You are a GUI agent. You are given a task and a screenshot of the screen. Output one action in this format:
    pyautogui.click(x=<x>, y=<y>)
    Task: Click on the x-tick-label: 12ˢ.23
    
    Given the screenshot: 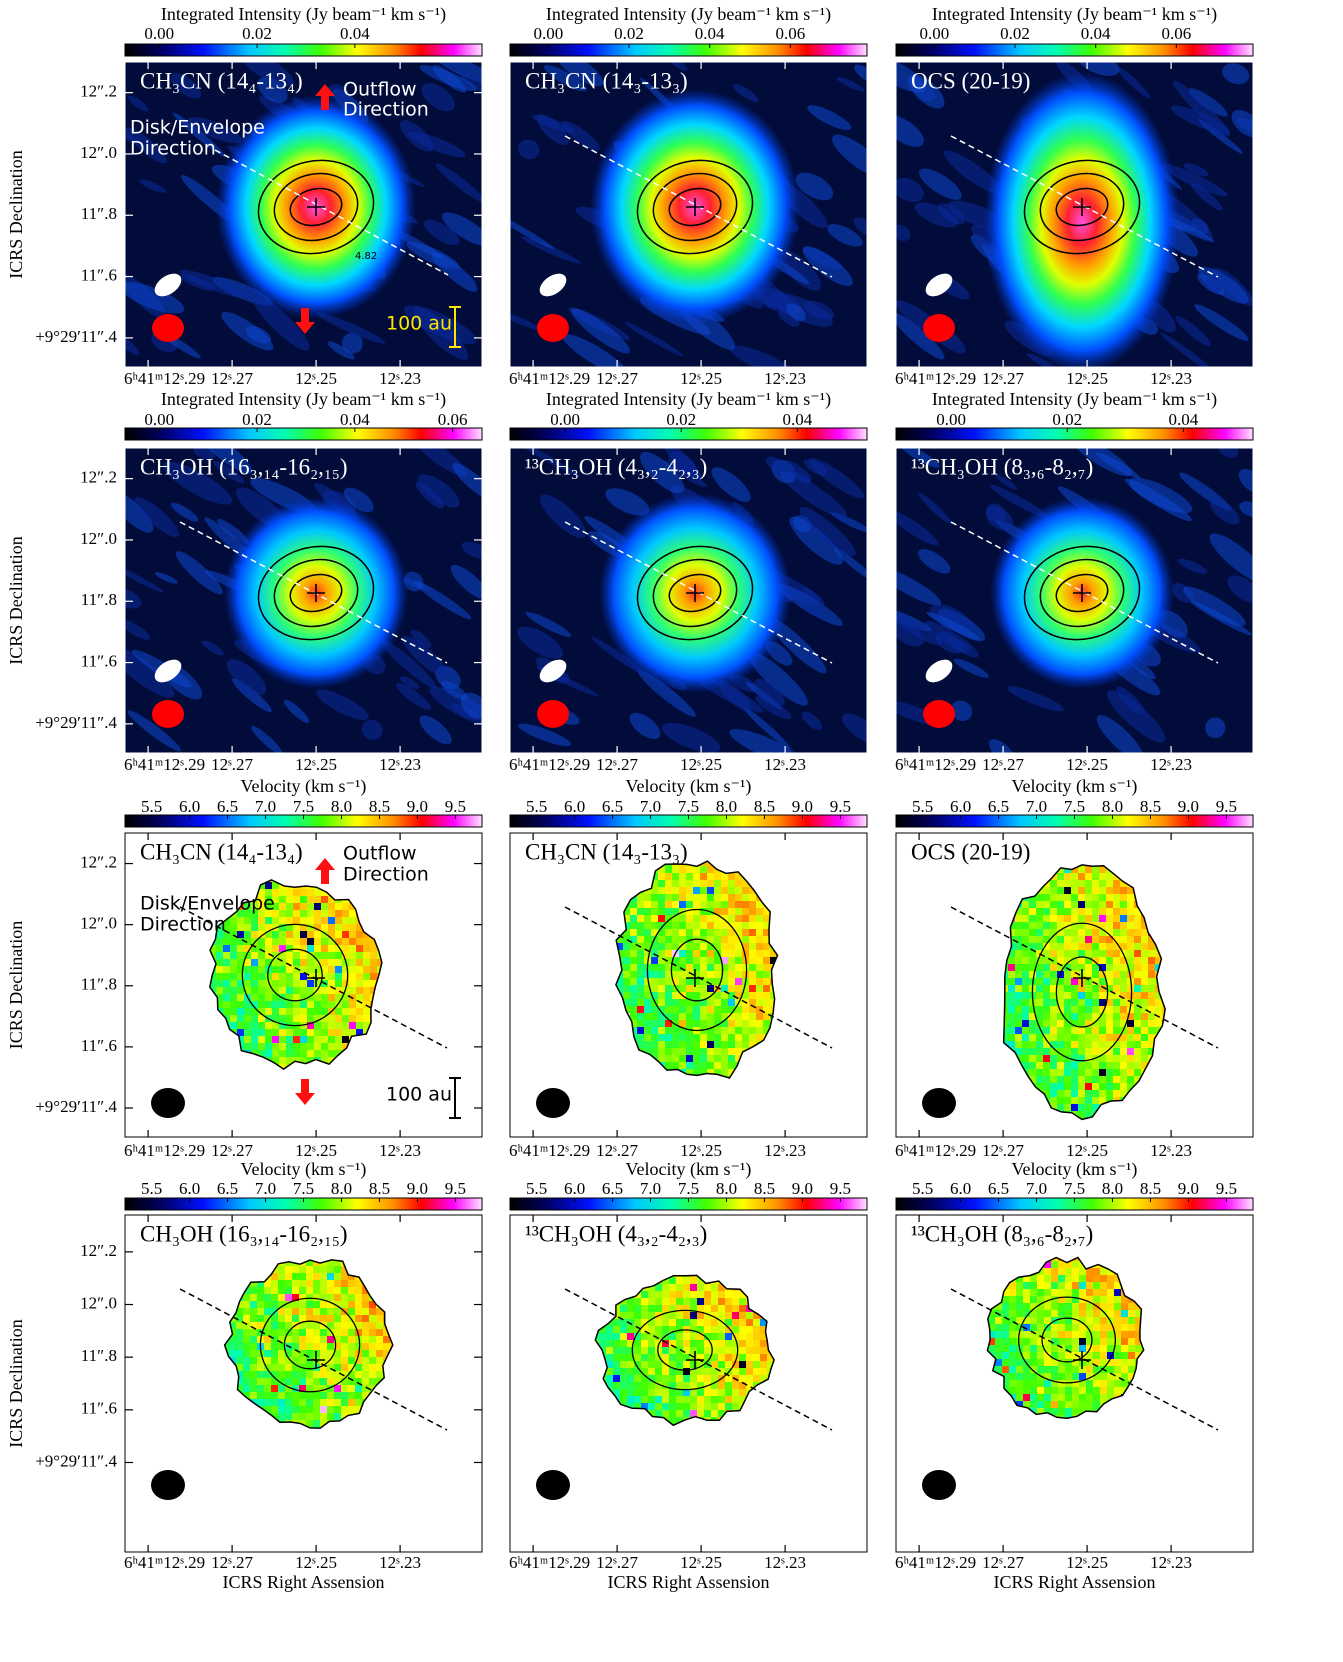 What is the action you would take?
    pyautogui.click(x=785, y=378)
    